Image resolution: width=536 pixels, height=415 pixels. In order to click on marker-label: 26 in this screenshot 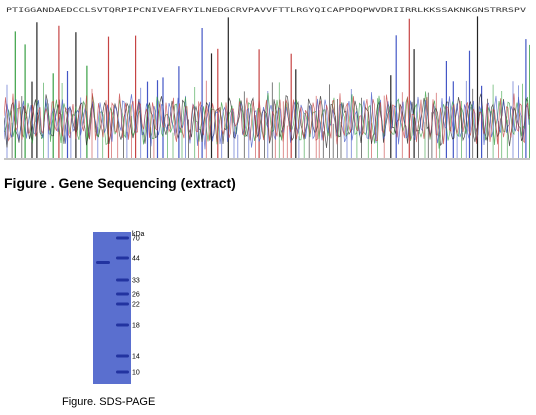, I will do `click(136, 295)`.